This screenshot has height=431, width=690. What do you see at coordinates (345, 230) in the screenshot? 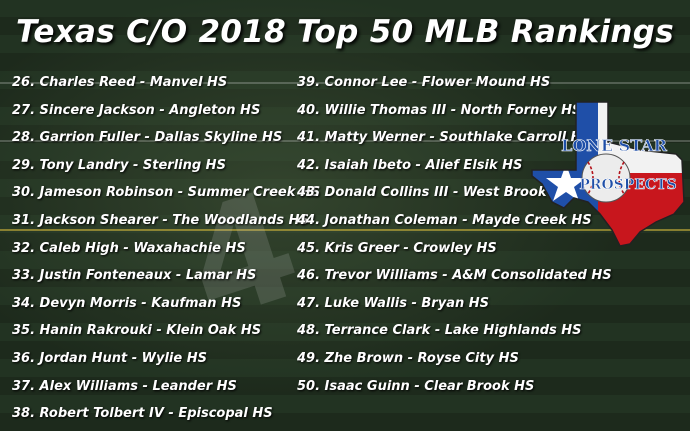
I see `field-first-down-line` at bounding box center [345, 230].